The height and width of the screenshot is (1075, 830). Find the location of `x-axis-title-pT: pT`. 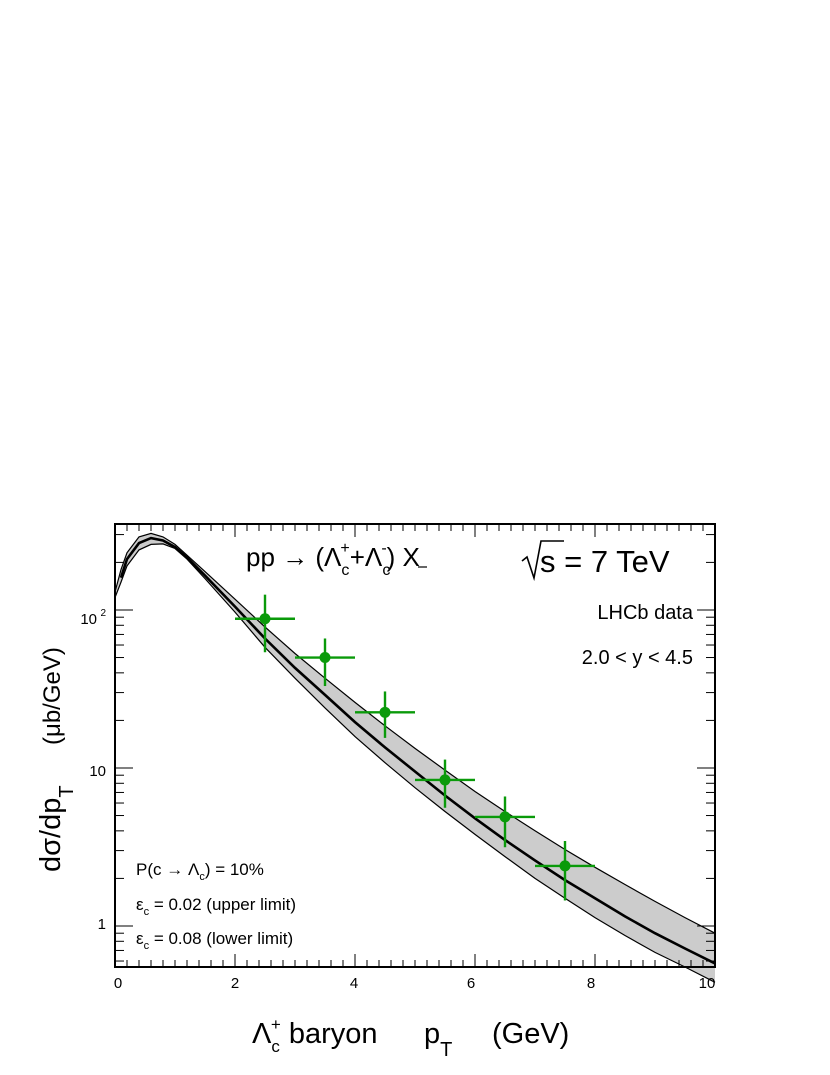

x-axis-title-pT: pT is located at coordinates (438, 1039).